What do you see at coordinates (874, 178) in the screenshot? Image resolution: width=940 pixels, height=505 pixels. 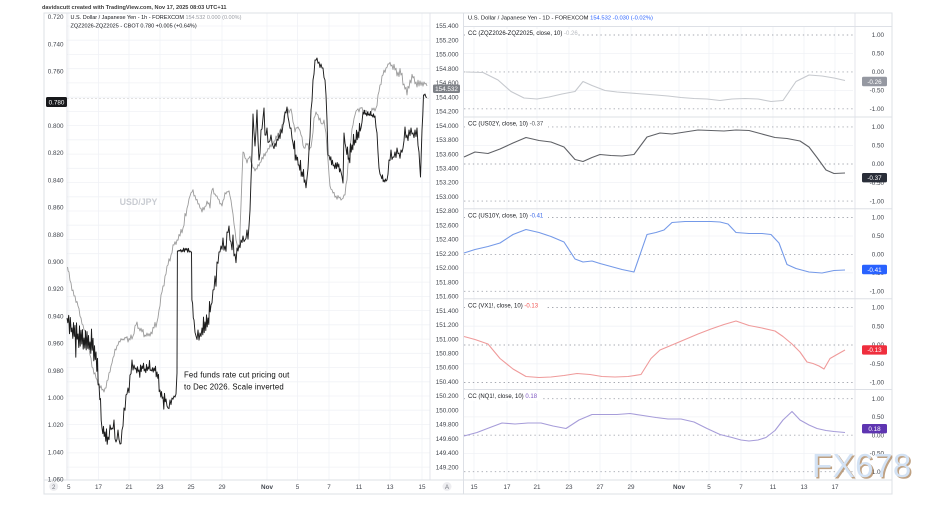 I see `svg-text: -0.37` at bounding box center [874, 178].